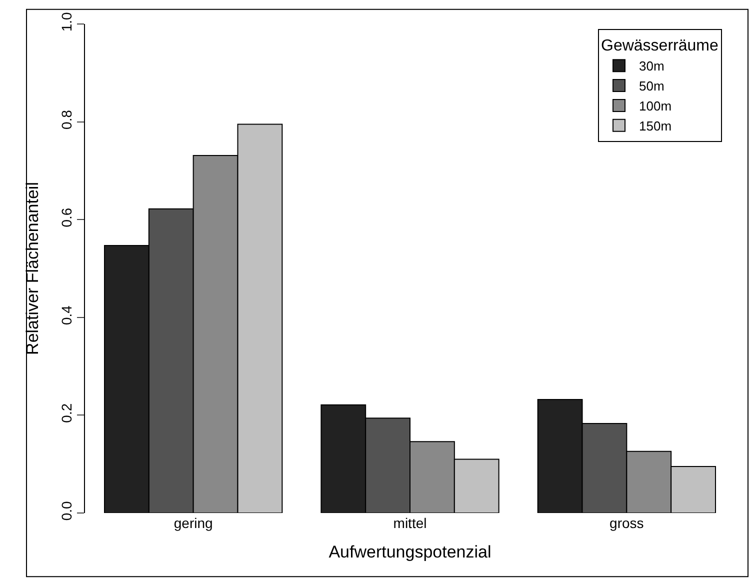 Image resolution: width=755 pixels, height=583 pixels. What do you see at coordinates (66, 315) in the screenshot?
I see `y-tick-label: 0.4` at bounding box center [66, 315].